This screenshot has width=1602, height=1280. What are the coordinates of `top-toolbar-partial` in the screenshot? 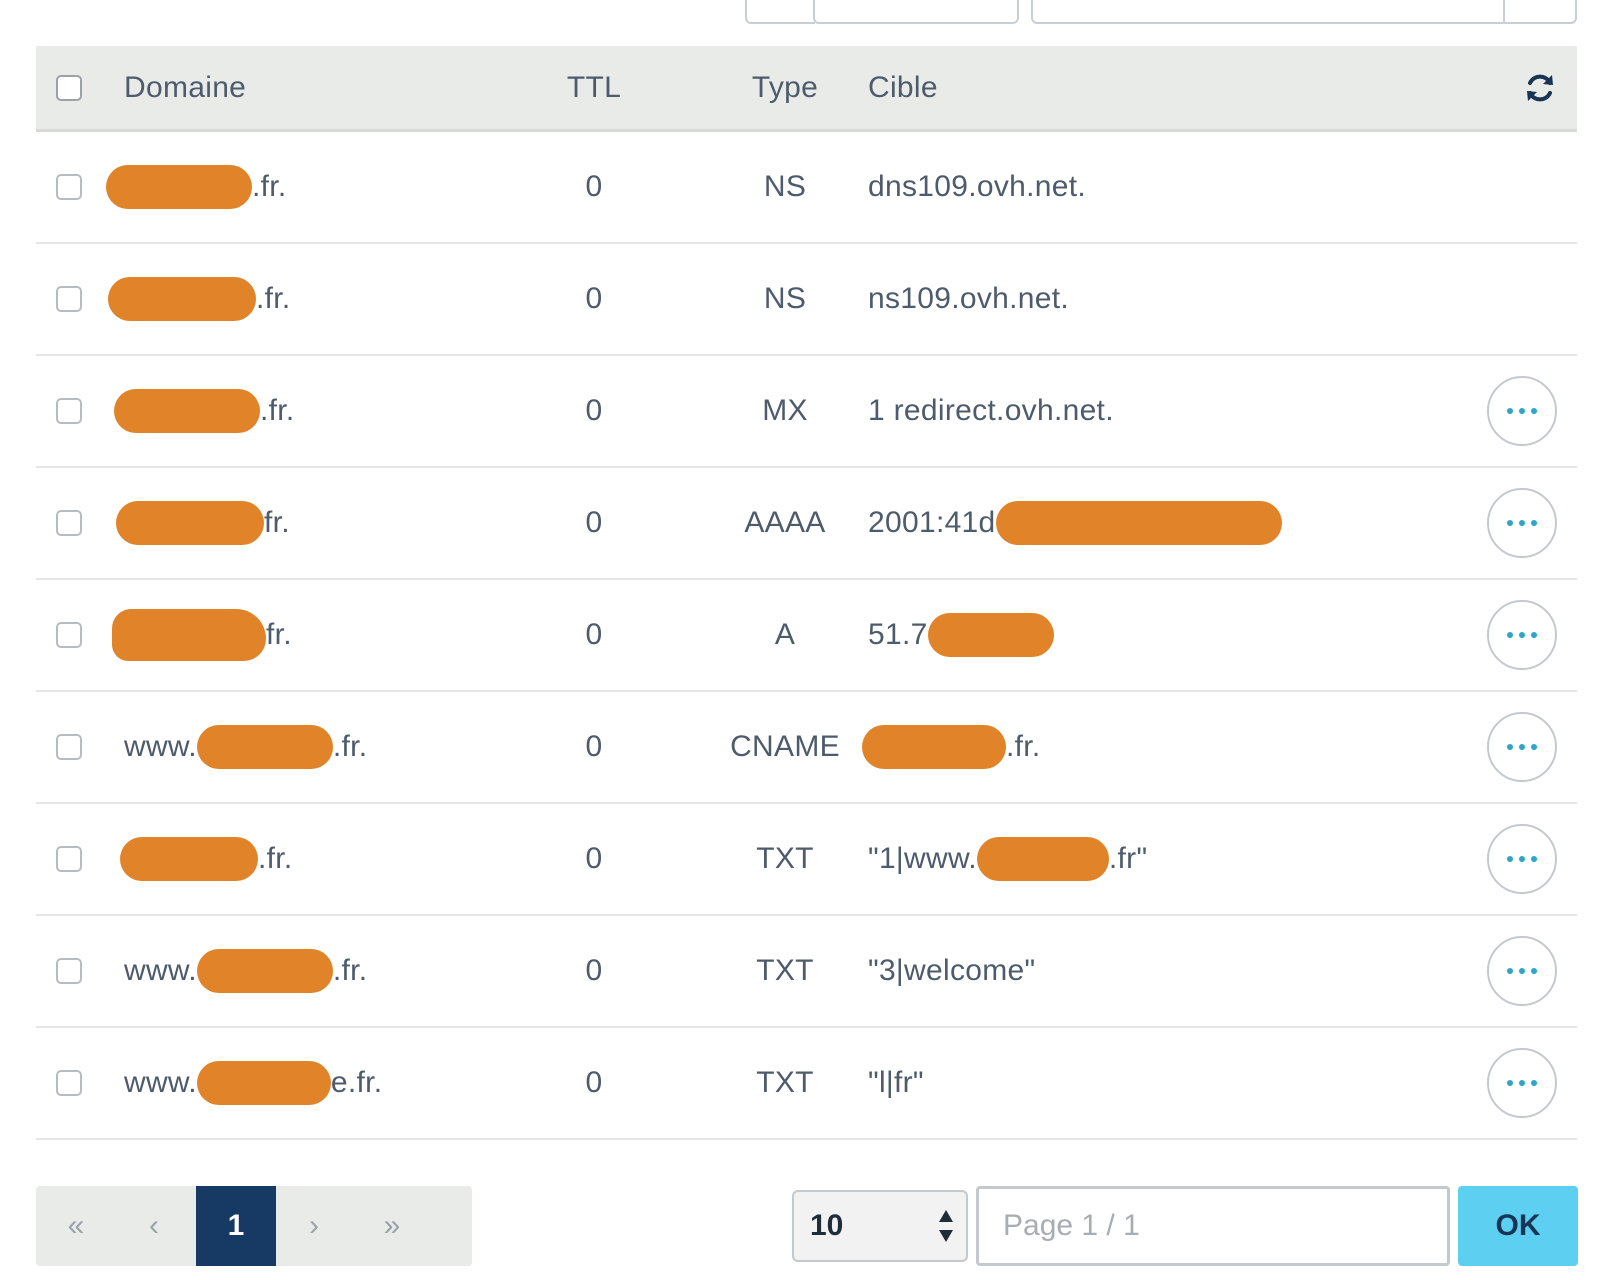 It's located at (801, 14).